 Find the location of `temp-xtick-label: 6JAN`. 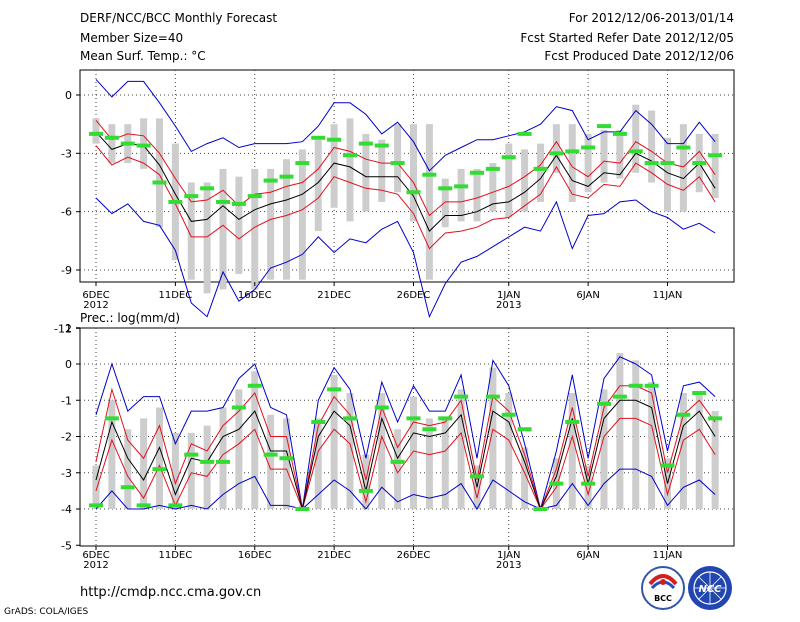

temp-xtick-label: 6JAN is located at coordinates (587, 295).